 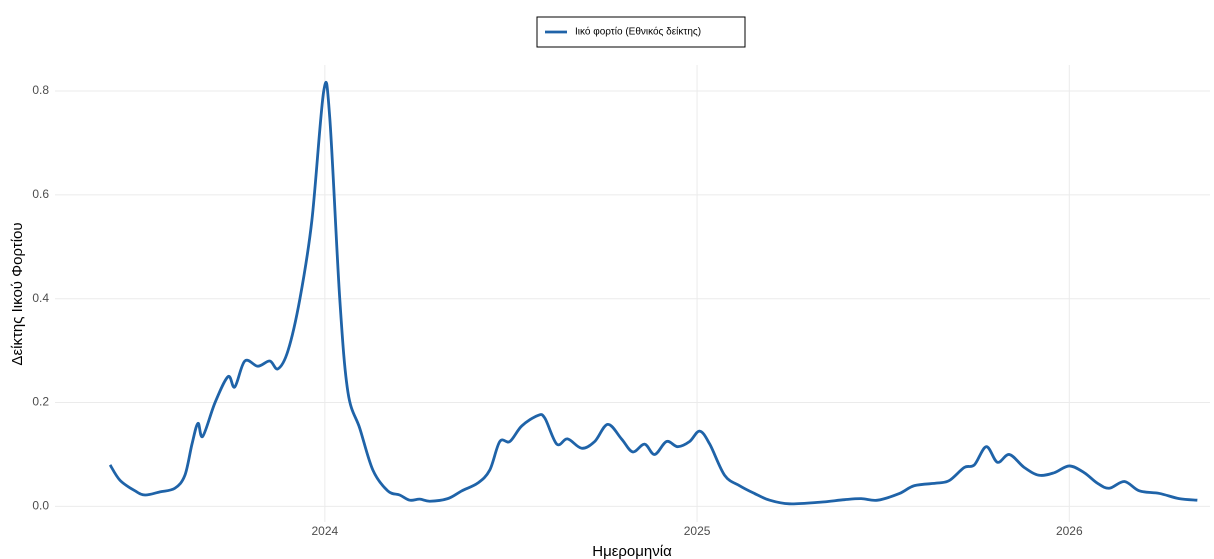 I want to click on y-tick-label: 0.8, so click(x=40, y=90).